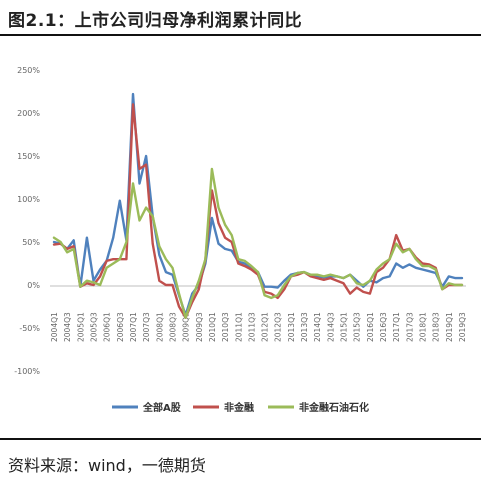 Image resolution: width=481 pixels, height=485 pixels. I want to click on x-tick-label: 2012Q1, so click(265, 327).